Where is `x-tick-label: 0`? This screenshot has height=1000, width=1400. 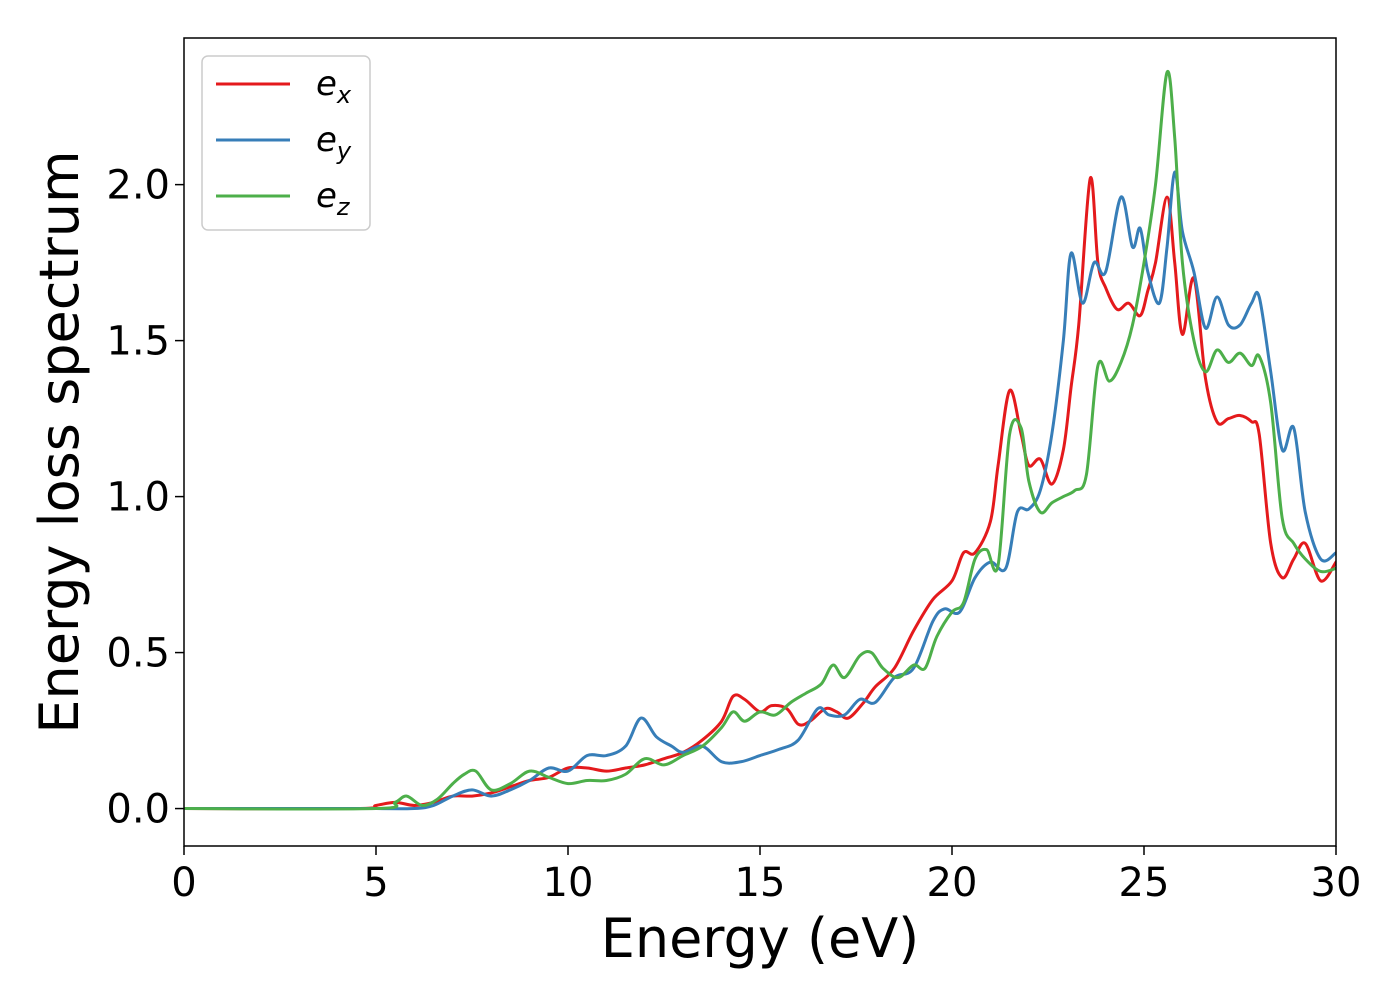
x-tick-label: 0 is located at coordinates (183, 883).